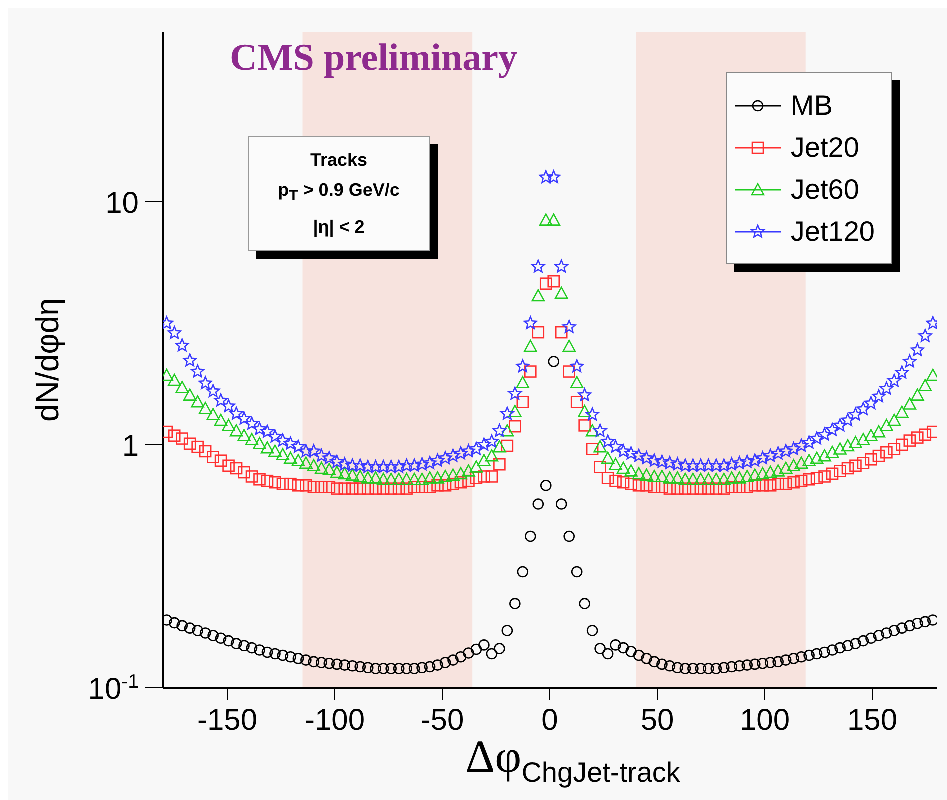  I want to click on x-tick-label: 100, so click(765, 720).